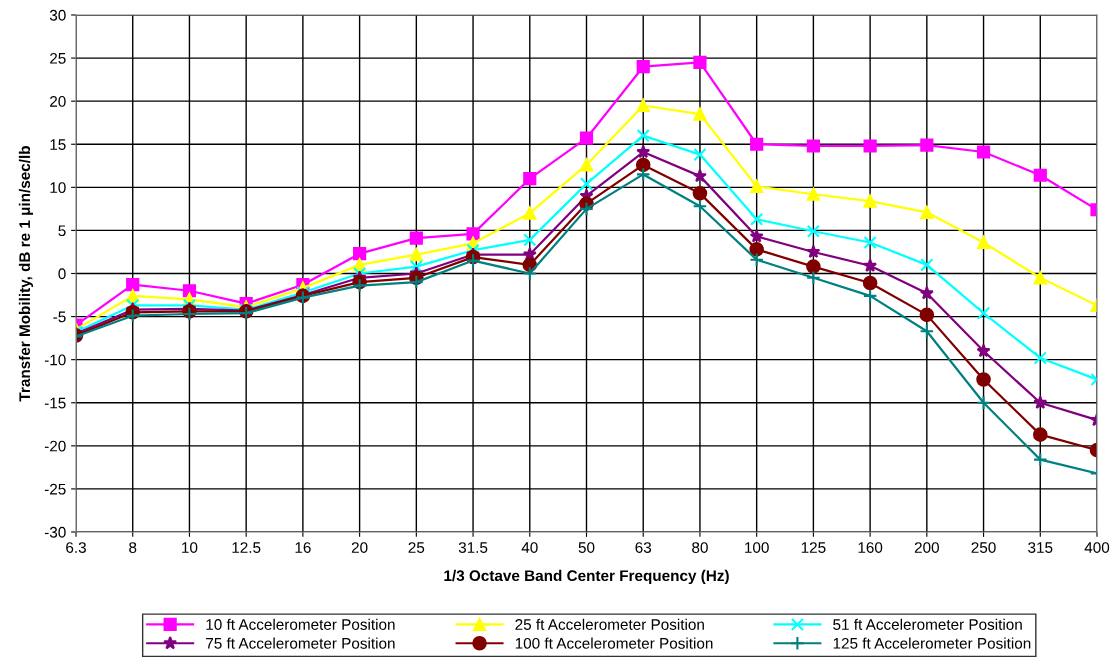 The image size is (1116, 664). I want to click on y-tick-label: -15, so click(55, 403).